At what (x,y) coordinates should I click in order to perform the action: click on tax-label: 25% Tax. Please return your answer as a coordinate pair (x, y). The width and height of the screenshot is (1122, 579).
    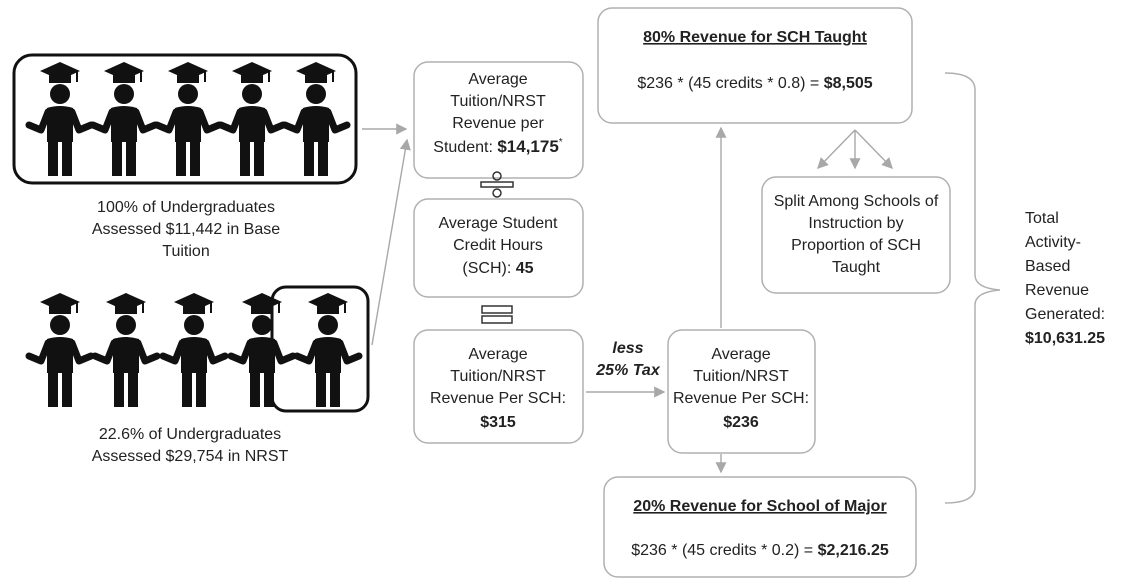
    Looking at the image, I should click on (628, 370).